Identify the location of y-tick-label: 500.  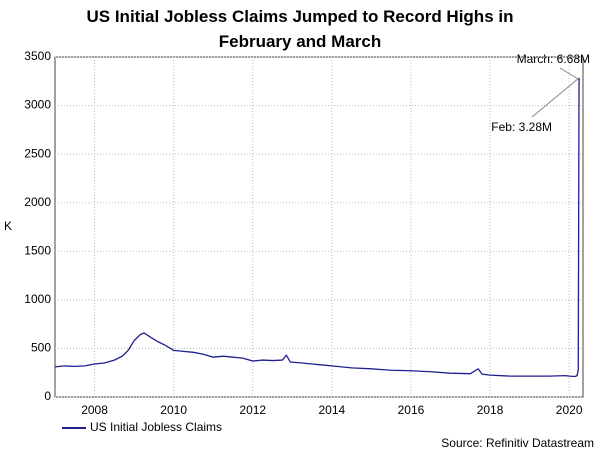
(41, 348).